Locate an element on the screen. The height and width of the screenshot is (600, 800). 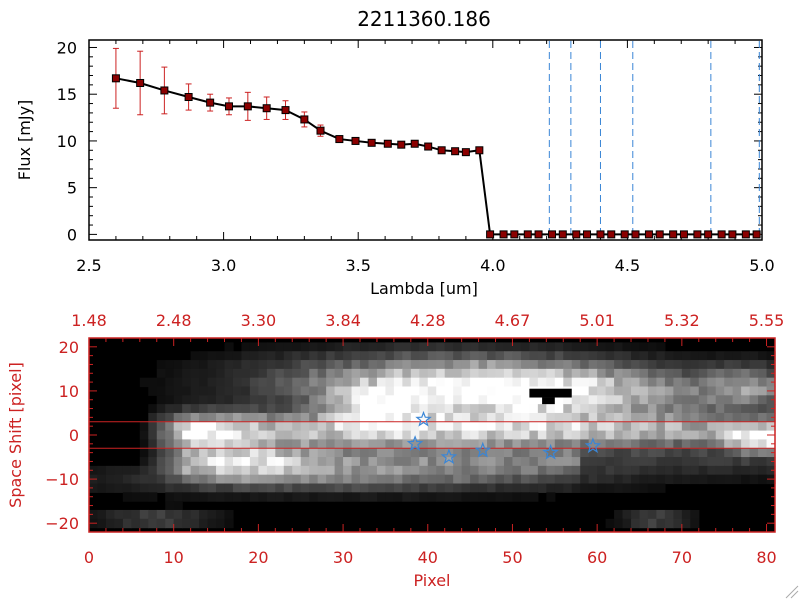
top-x-tick-label: 3.5 is located at coordinates (357, 265).